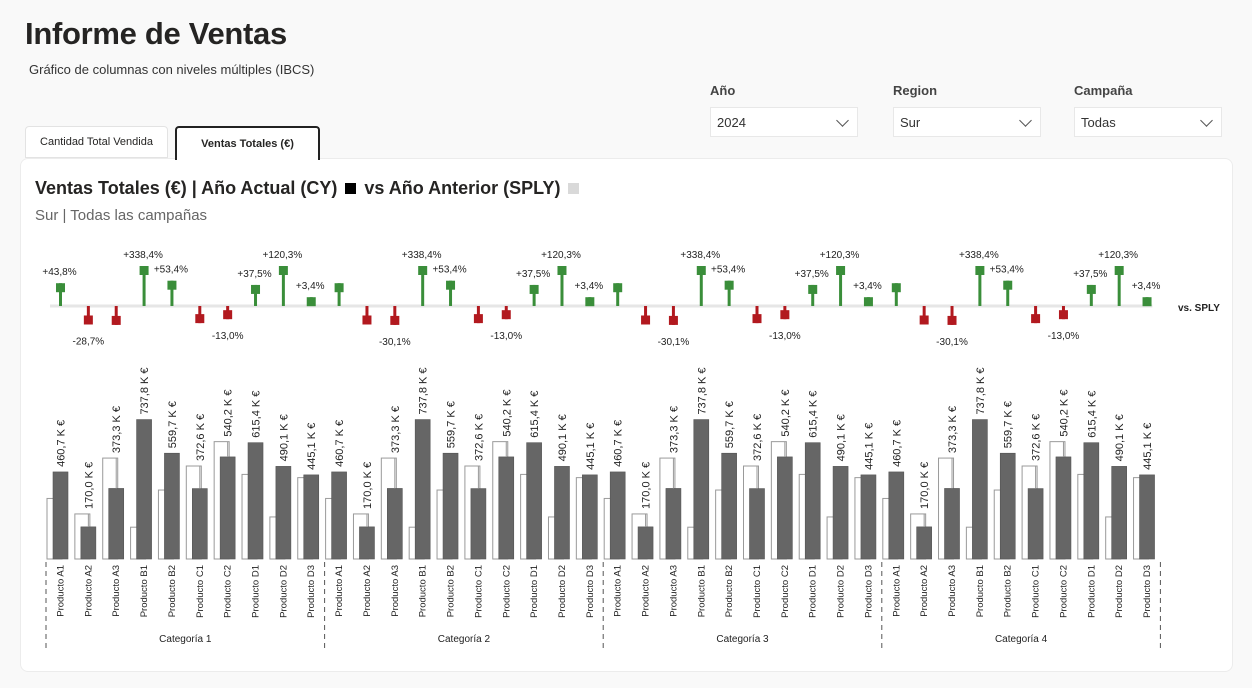 The width and height of the screenshot is (1252, 688). What do you see at coordinates (784, 122) in the screenshot?
I see `year-dropdown: 2024` at bounding box center [784, 122].